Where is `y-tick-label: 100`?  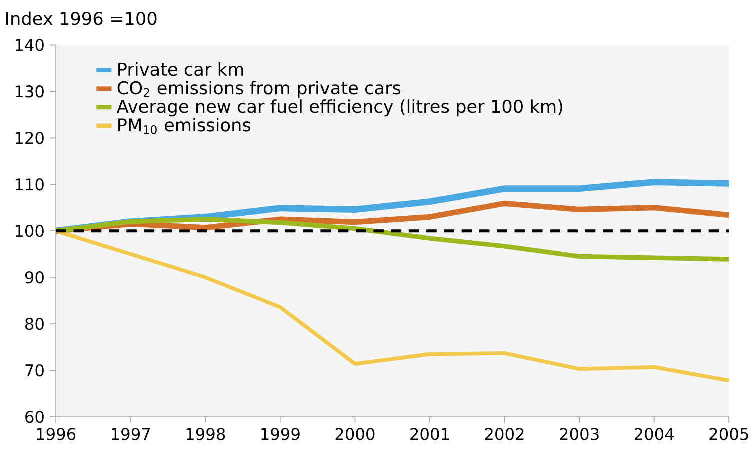
y-tick-label: 100 is located at coordinates (30, 231).